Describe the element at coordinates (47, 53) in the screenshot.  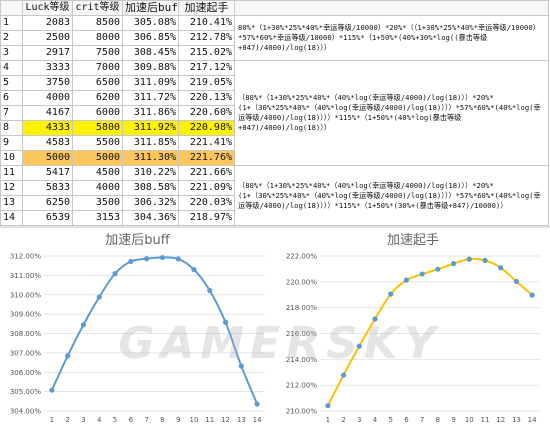
I see `cell-luck: 2917` at that location.